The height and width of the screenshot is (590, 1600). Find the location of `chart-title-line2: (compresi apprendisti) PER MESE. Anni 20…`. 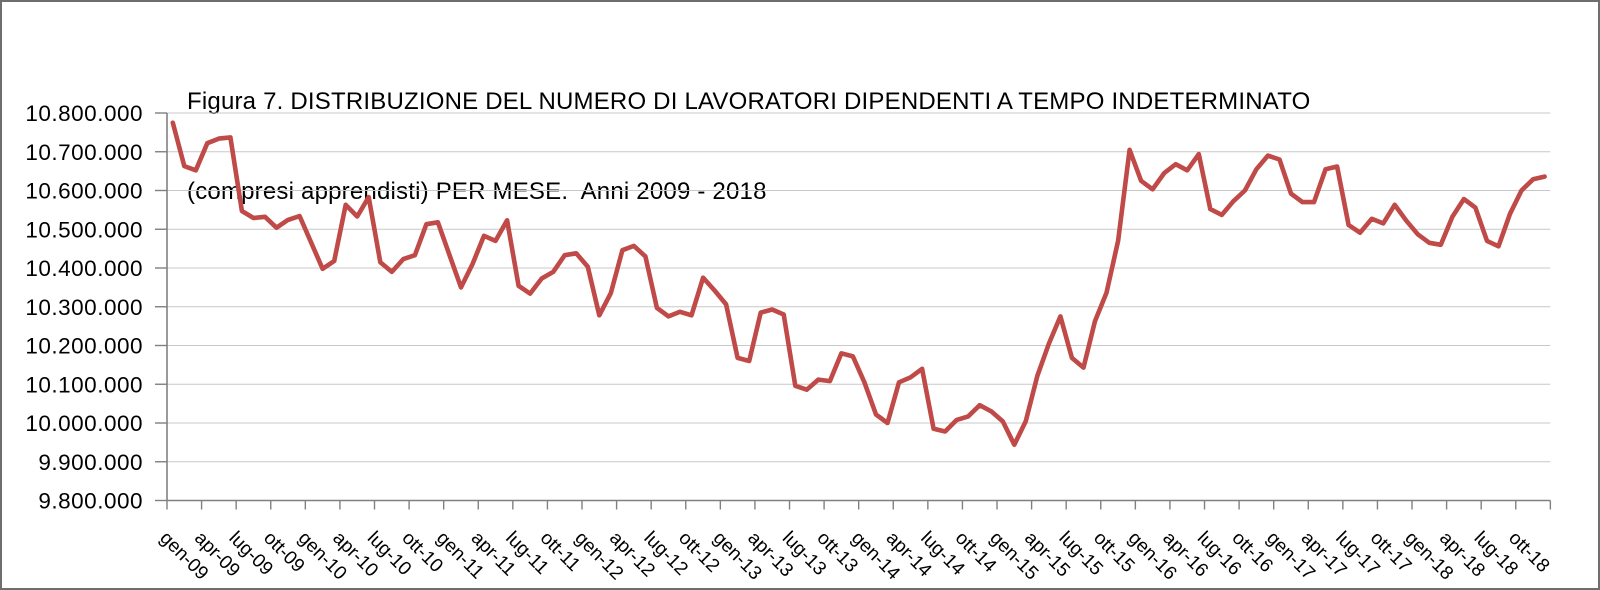

chart-title-line2: (compresi apprendisti) PER MESE. Anni 20… is located at coordinates (477, 191).